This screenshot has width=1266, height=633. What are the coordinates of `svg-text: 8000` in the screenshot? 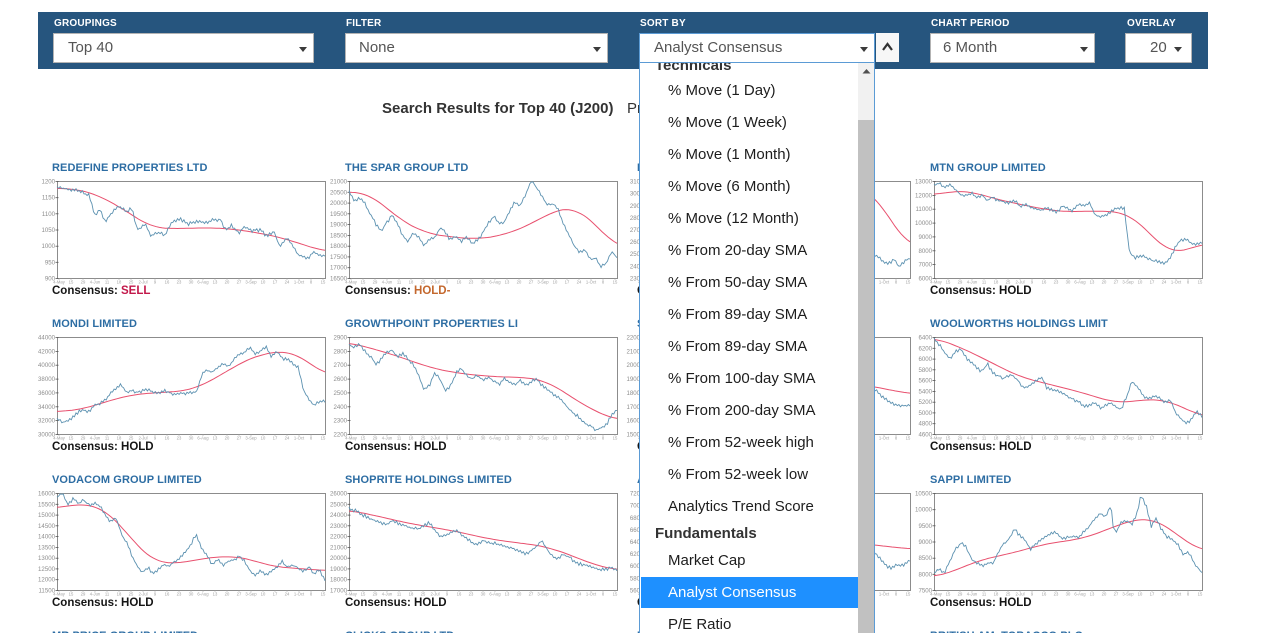 It's located at (925, 574).